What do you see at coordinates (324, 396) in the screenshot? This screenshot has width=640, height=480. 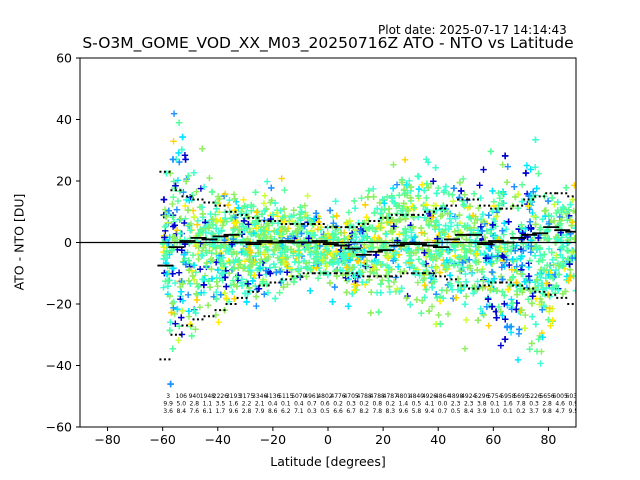 I see `bin-stat-value: 4802` at bounding box center [324, 396].